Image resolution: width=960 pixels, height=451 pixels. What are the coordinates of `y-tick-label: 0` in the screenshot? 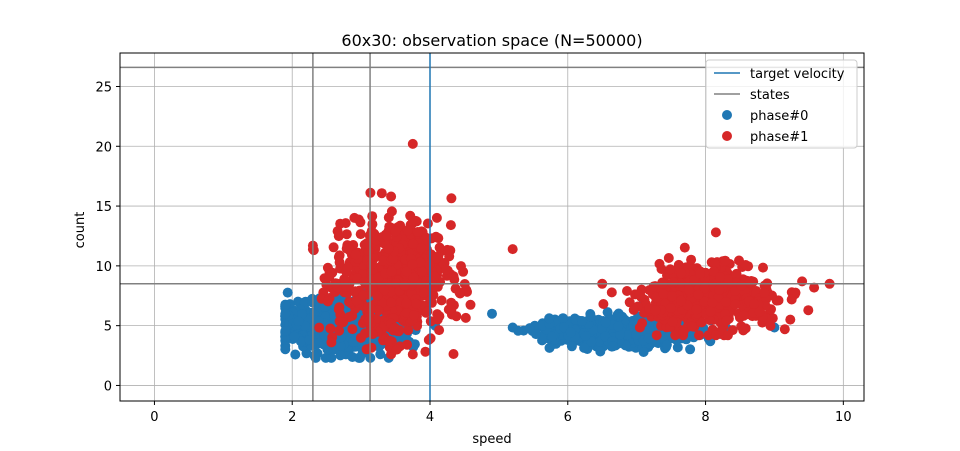 It's located at (108, 386).